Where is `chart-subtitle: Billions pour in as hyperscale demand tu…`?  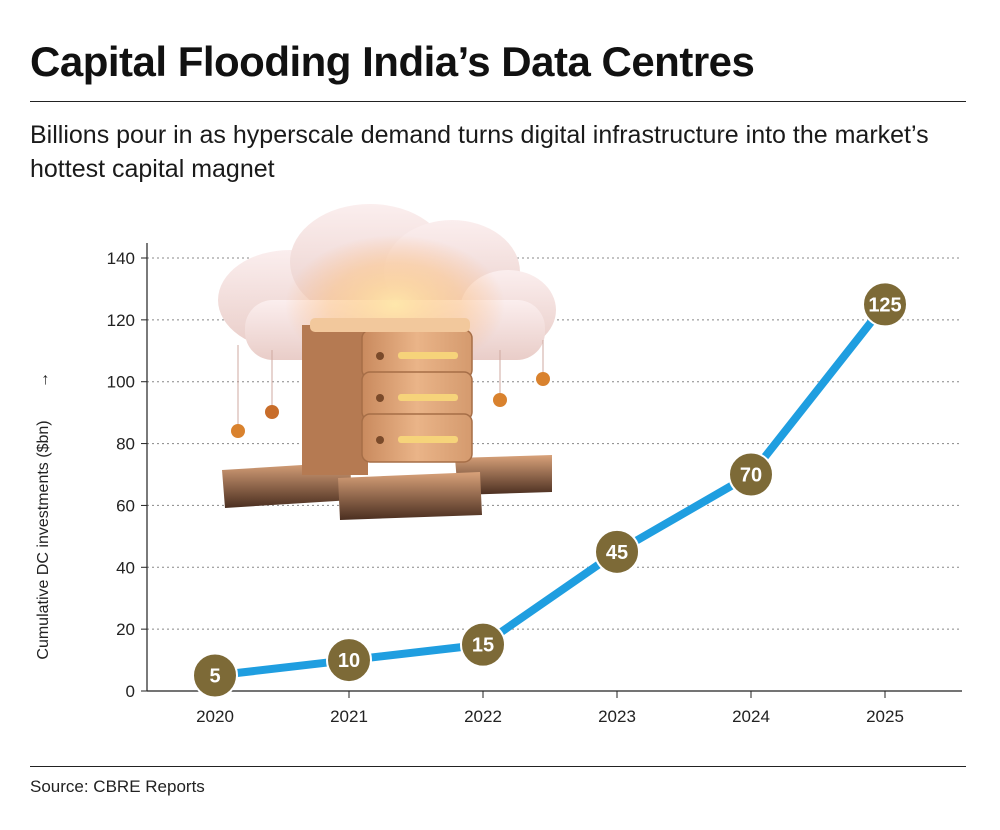 chart-subtitle: Billions pour in as hyperscale demand tu… is located at coordinates (479, 152).